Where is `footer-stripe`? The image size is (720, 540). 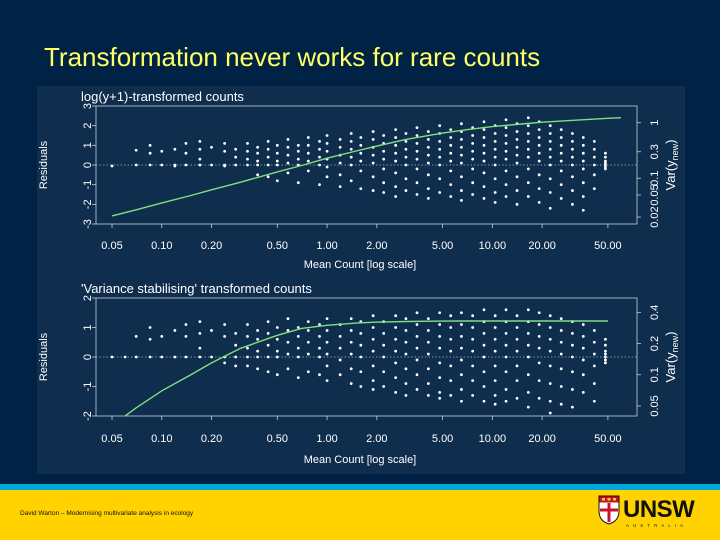 footer-stripe is located at coordinates (360, 487).